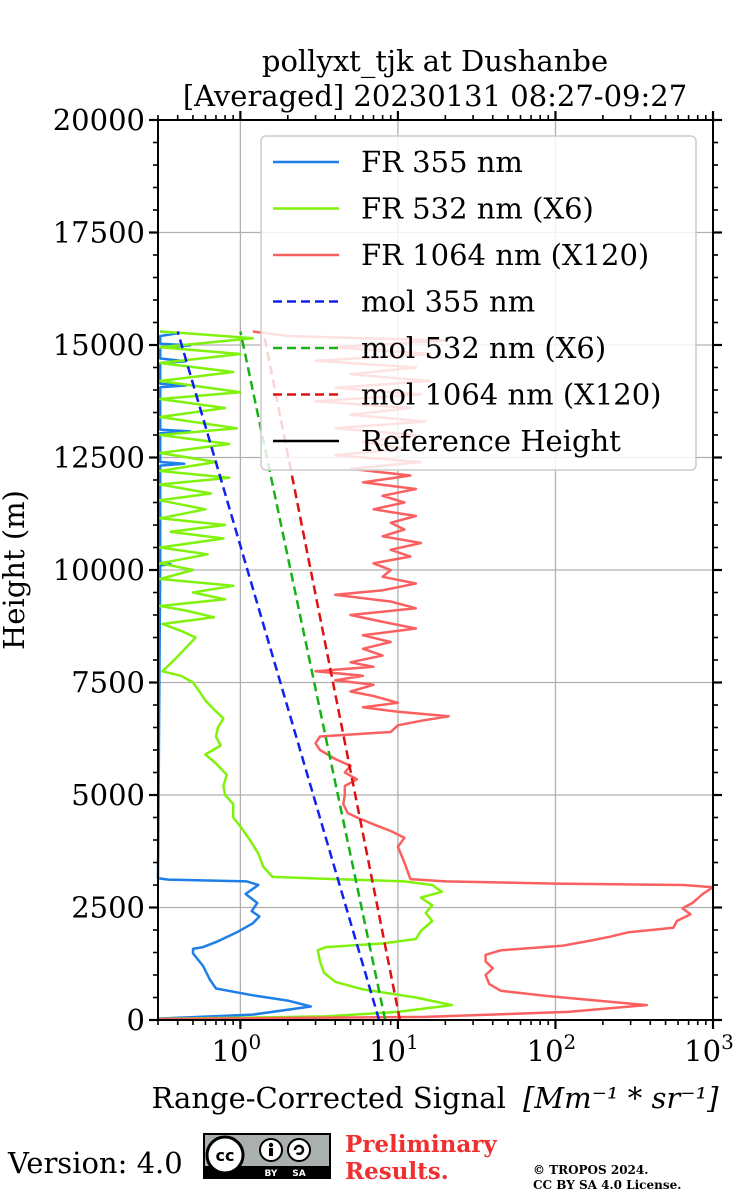 The image size is (750, 1200). I want to click on x-tick-label: 10¹, so click(394, 1049).